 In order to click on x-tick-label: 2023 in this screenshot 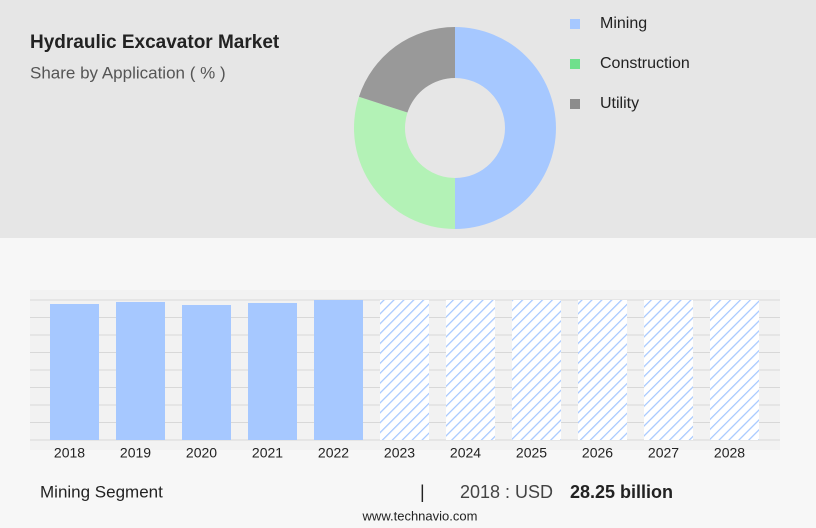, I will do `click(399, 453)`.